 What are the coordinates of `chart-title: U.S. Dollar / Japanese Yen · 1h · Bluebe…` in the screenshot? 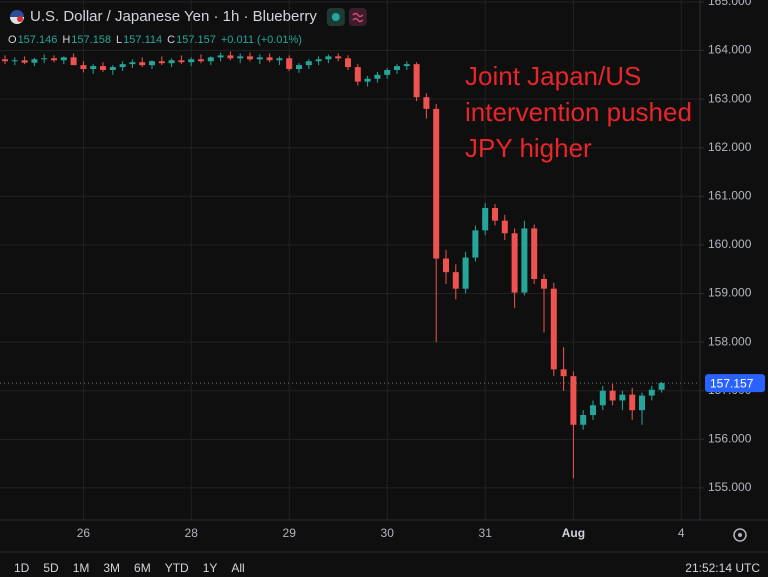 It's located at (173, 16).